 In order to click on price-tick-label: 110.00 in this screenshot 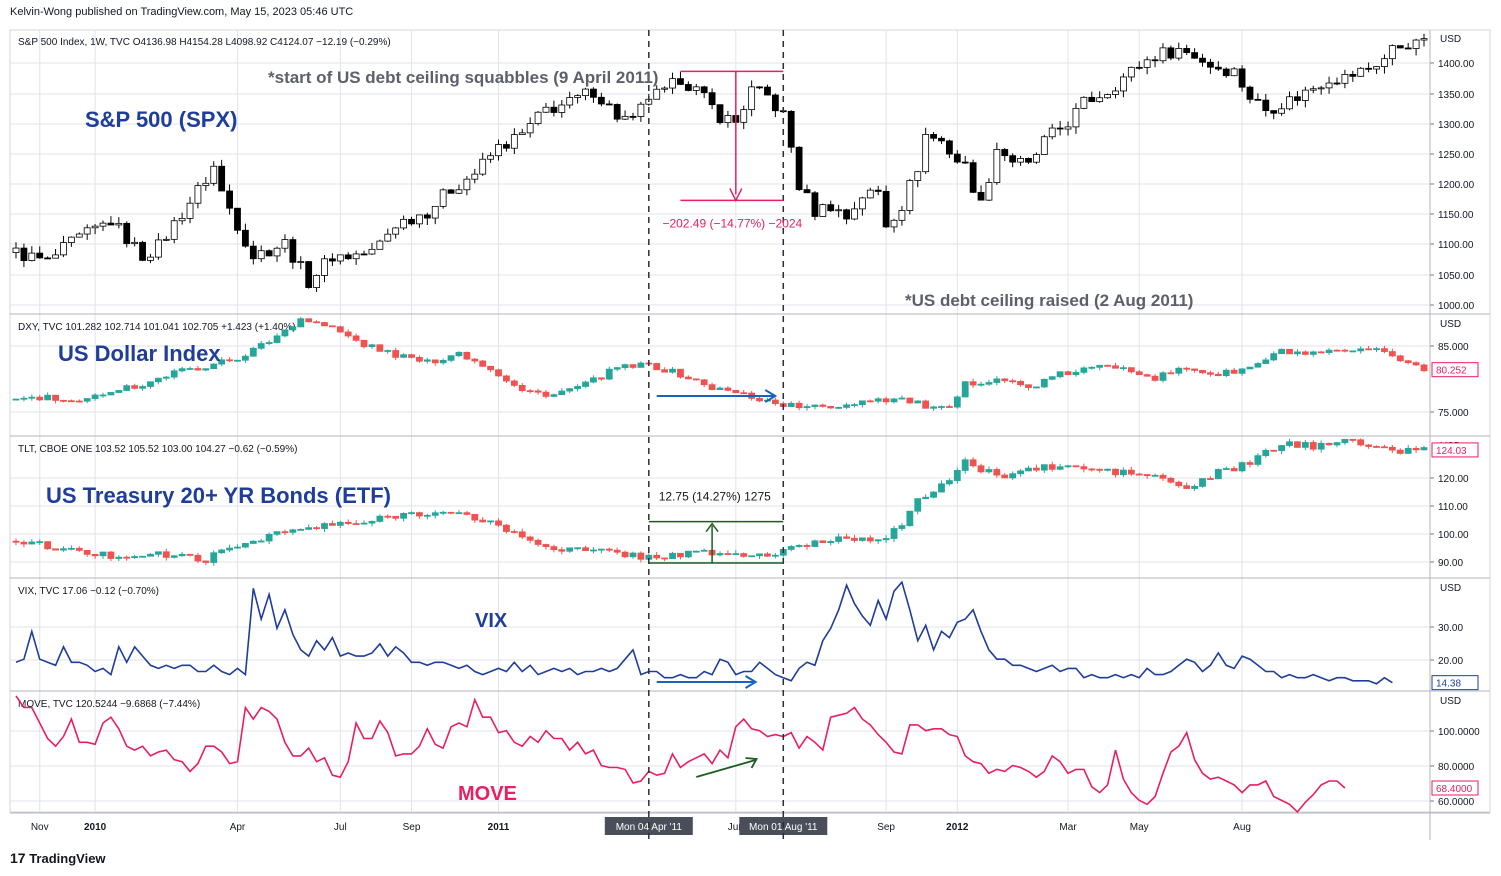, I will do `click(1453, 507)`.